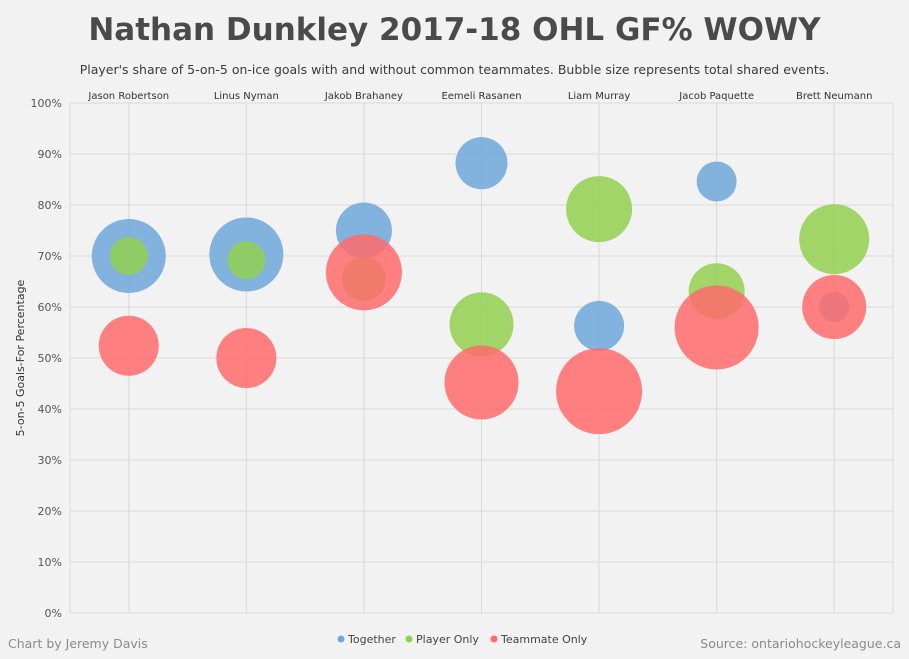  Describe the element at coordinates (50, 256) in the screenshot. I see `y-tick-label: 70%` at that location.